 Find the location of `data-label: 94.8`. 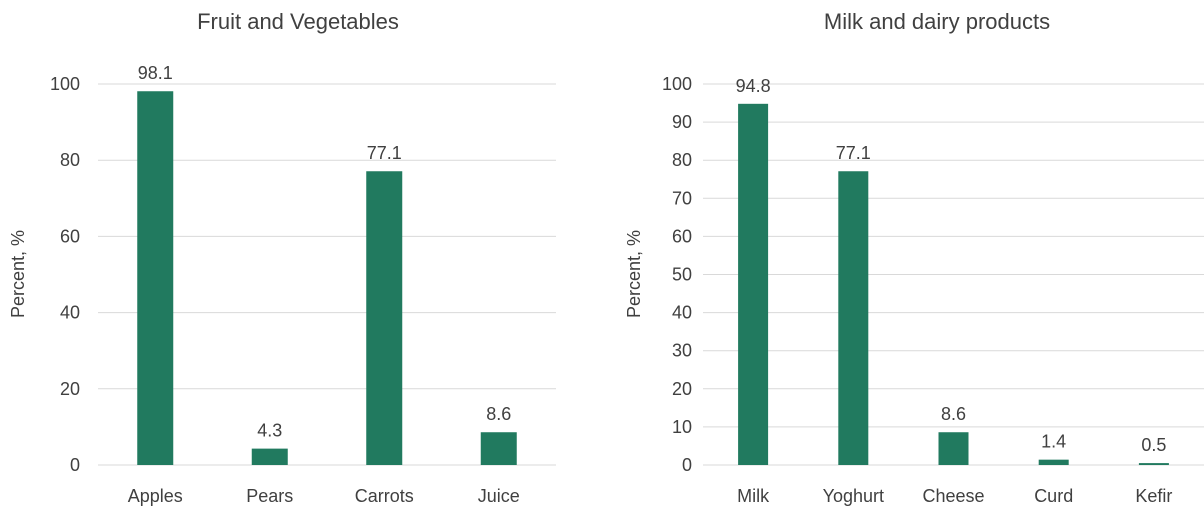

data-label: 94.8 is located at coordinates (753, 86).